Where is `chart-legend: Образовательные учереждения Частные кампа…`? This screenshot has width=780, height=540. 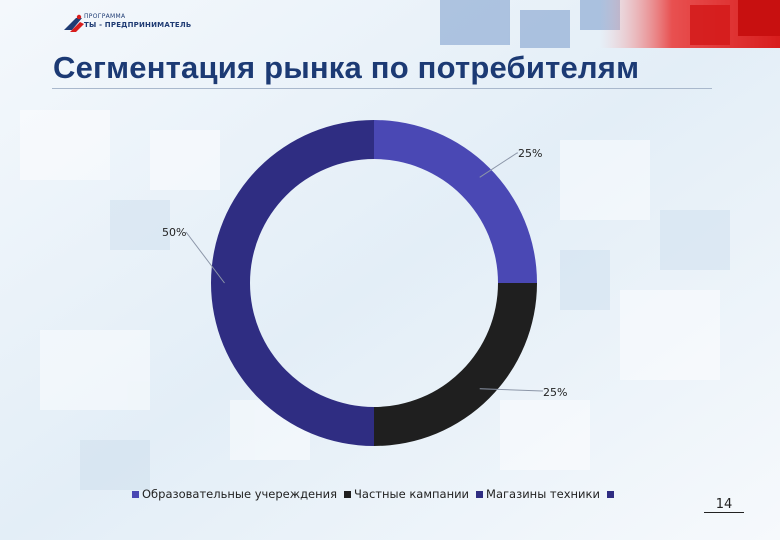 chart-legend: Образовательные учереждения Частные кампа… is located at coordinates (378, 494).